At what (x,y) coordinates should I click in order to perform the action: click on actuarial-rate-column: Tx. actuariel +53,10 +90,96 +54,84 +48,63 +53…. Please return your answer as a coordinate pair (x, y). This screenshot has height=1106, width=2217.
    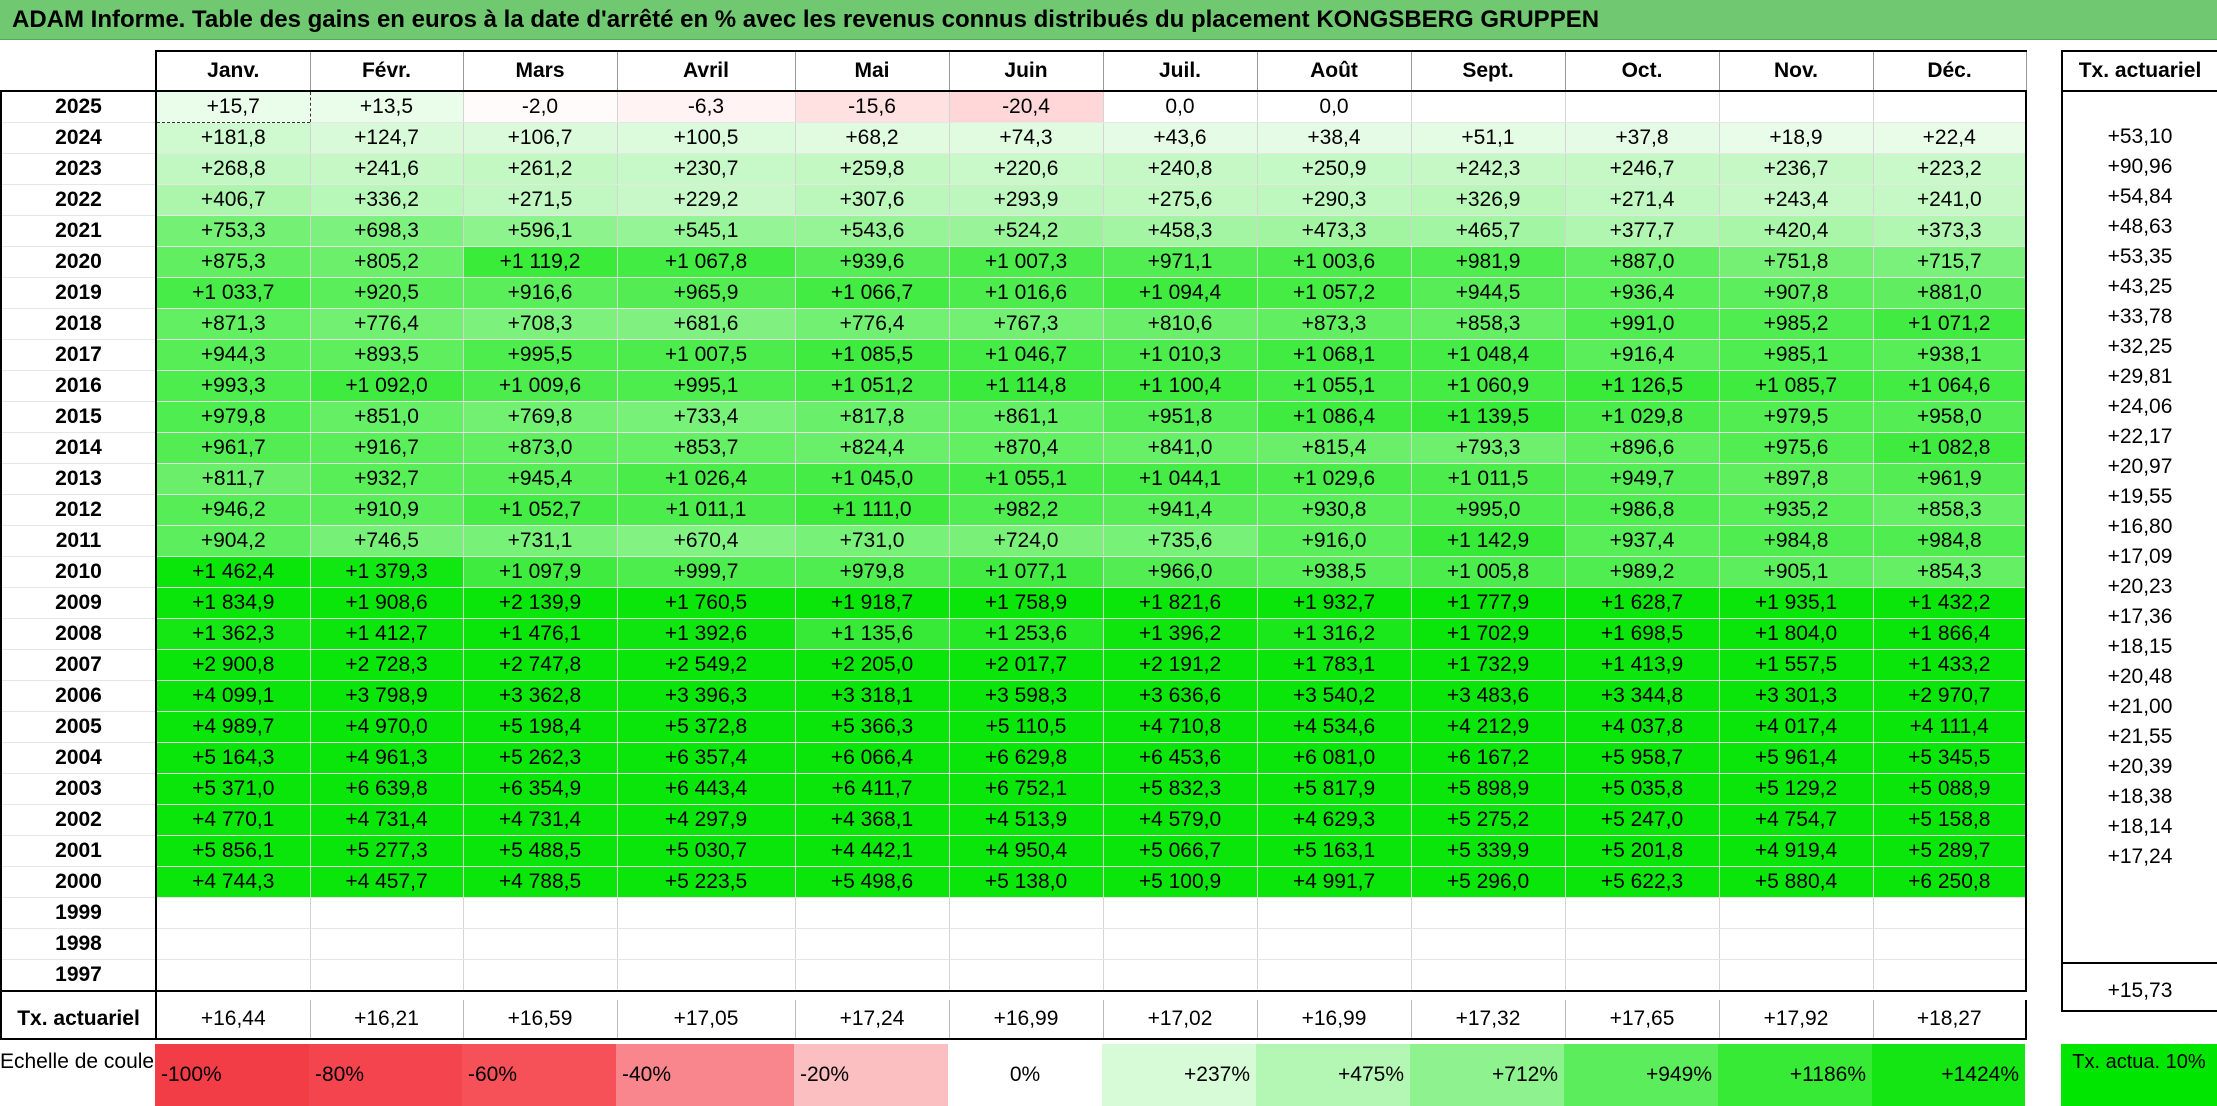
    Looking at the image, I should click on (2139, 531).